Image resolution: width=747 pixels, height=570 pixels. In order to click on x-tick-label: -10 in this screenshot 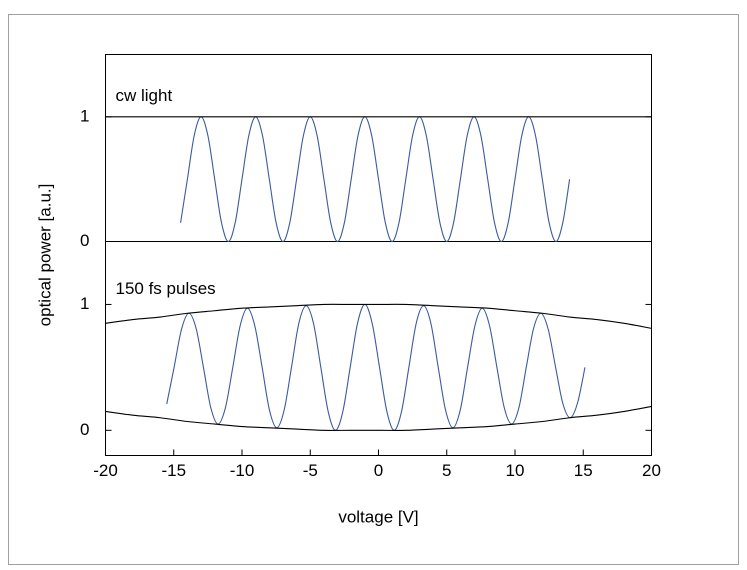, I will do `click(242, 470)`.